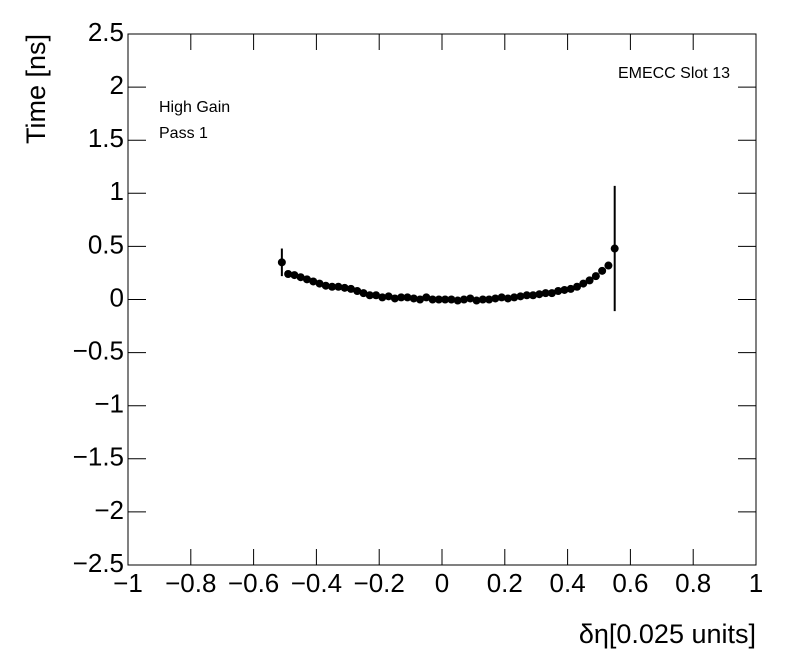 The width and height of the screenshot is (796, 672). What do you see at coordinates (693, 583) in the screenshot?
I see `x-tick-label: 0.8` at bounding box center [693, 583].